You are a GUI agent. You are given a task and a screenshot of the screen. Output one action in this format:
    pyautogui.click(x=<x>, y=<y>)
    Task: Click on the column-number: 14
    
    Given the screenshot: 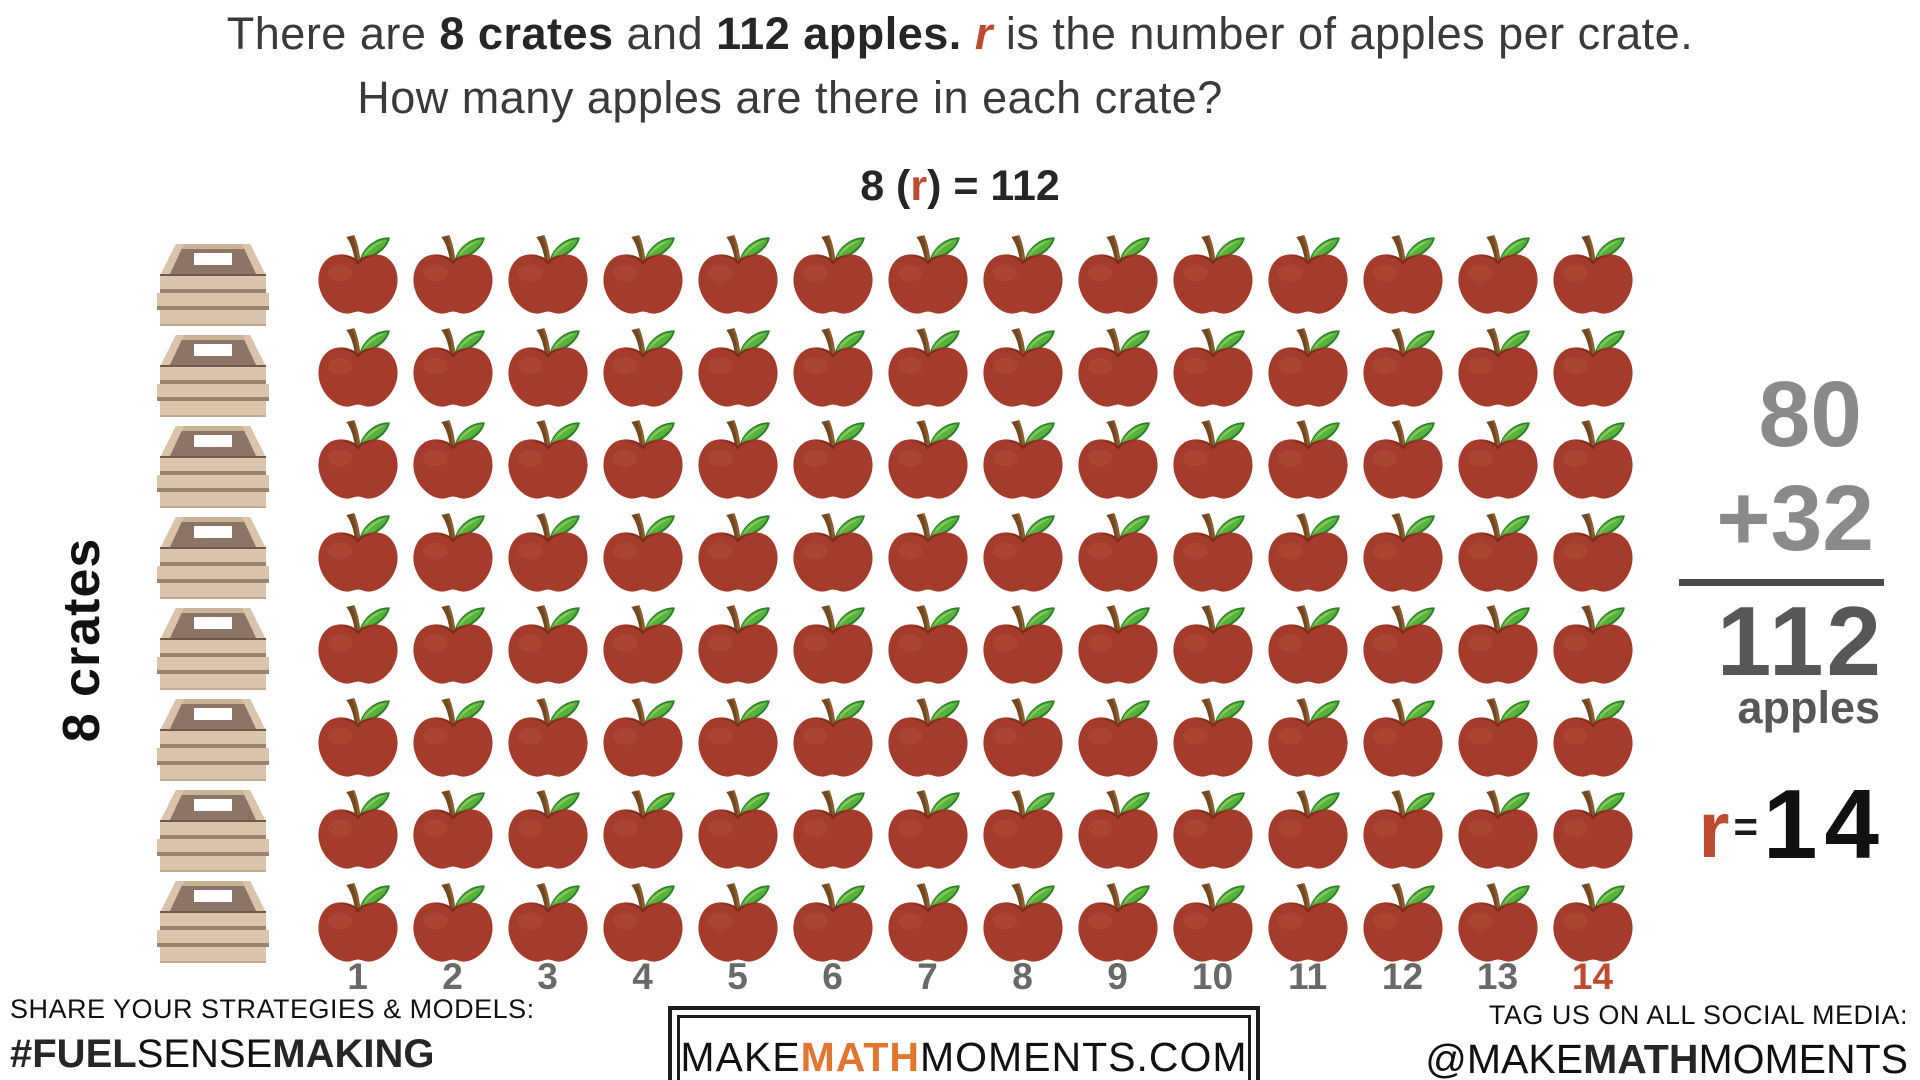 What is the action you would take?
    pyautogui.click(x=1592, y=976)
    